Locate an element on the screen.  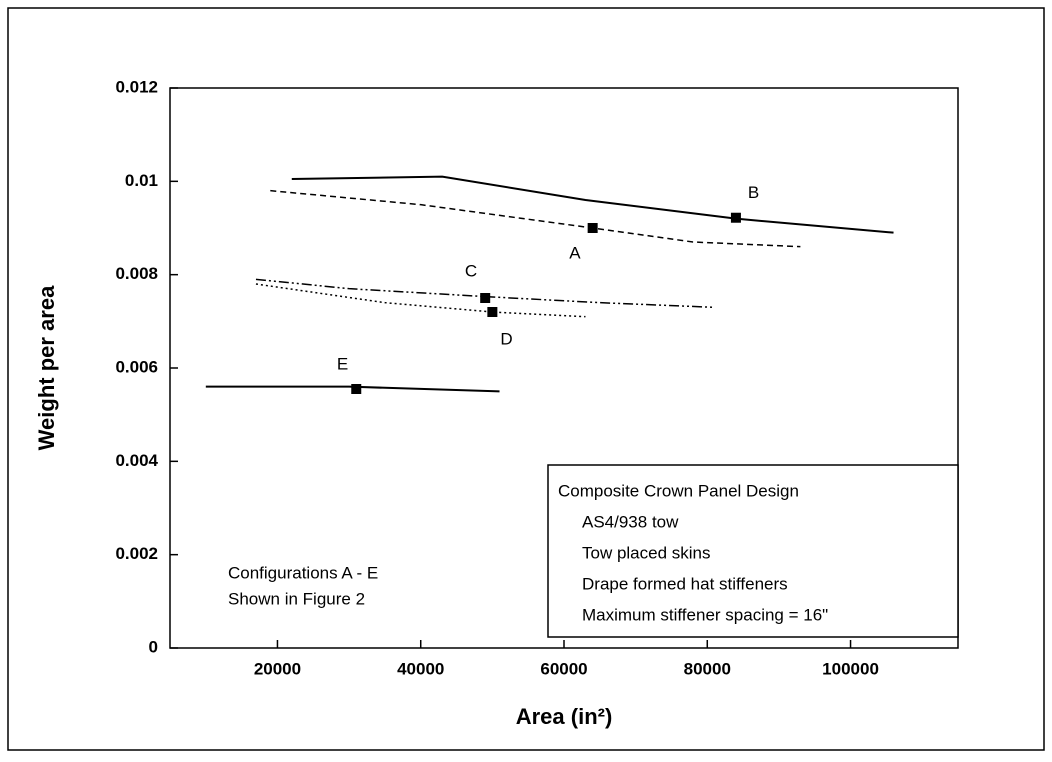
series-label: C is located at coordinates (471, 270).